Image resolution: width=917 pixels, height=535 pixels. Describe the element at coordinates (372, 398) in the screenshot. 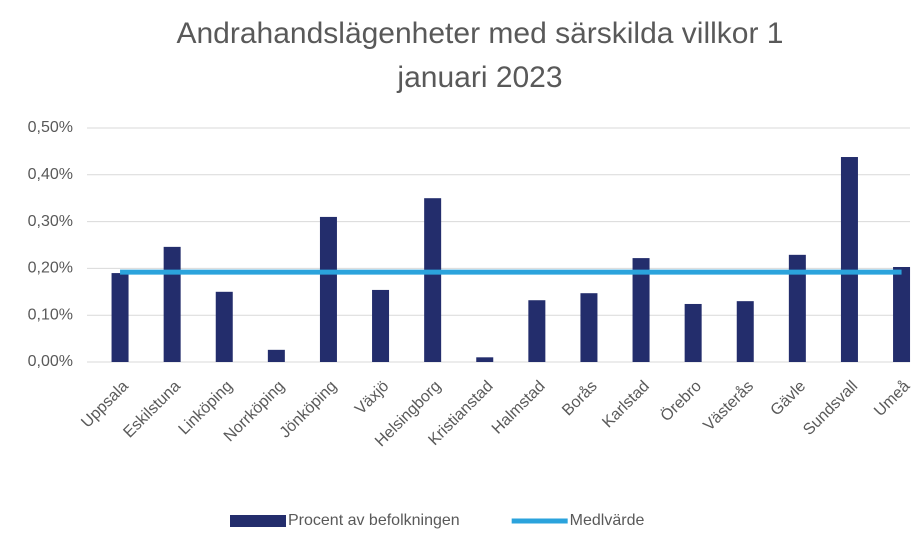

I see `x-tick-label: Växjö` at that location.